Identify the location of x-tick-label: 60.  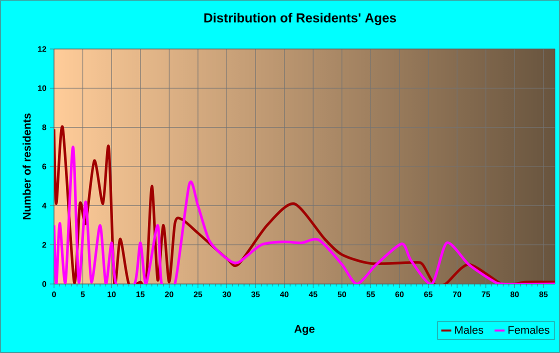
(399, 295).